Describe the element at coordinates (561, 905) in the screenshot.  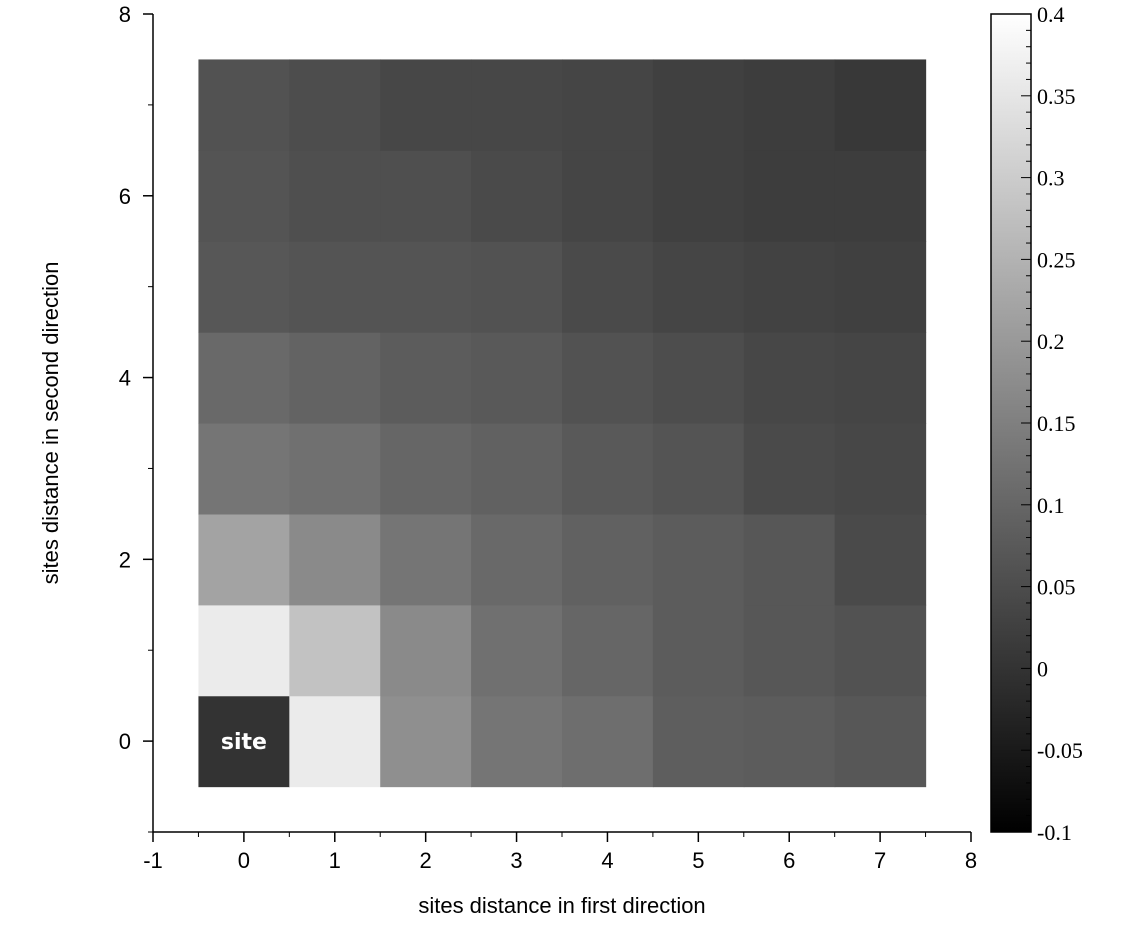
I see `x-axis-title: sites distance in first direction` at that location.